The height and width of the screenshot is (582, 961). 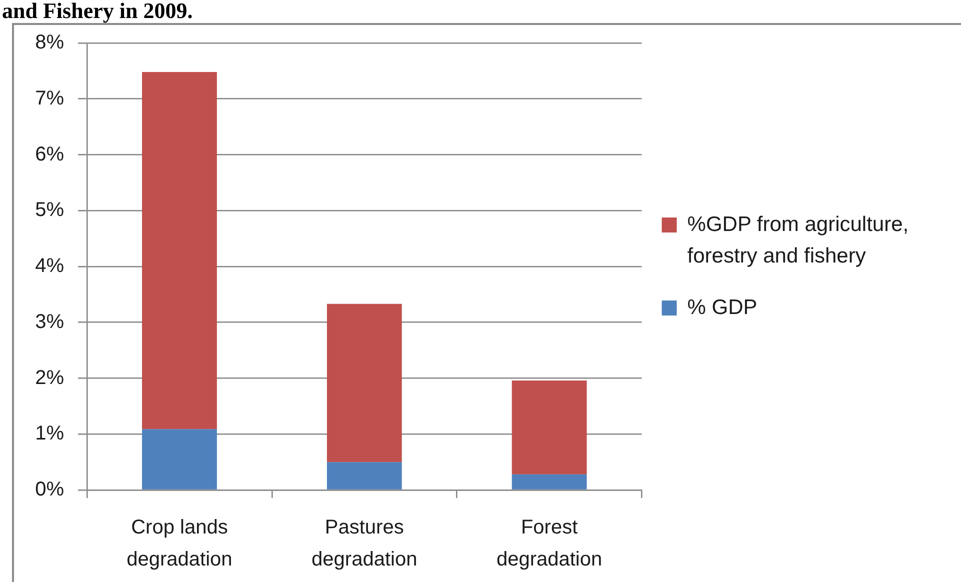 I want to click on y-tick-label: 3%, so click(x=49, y=321).